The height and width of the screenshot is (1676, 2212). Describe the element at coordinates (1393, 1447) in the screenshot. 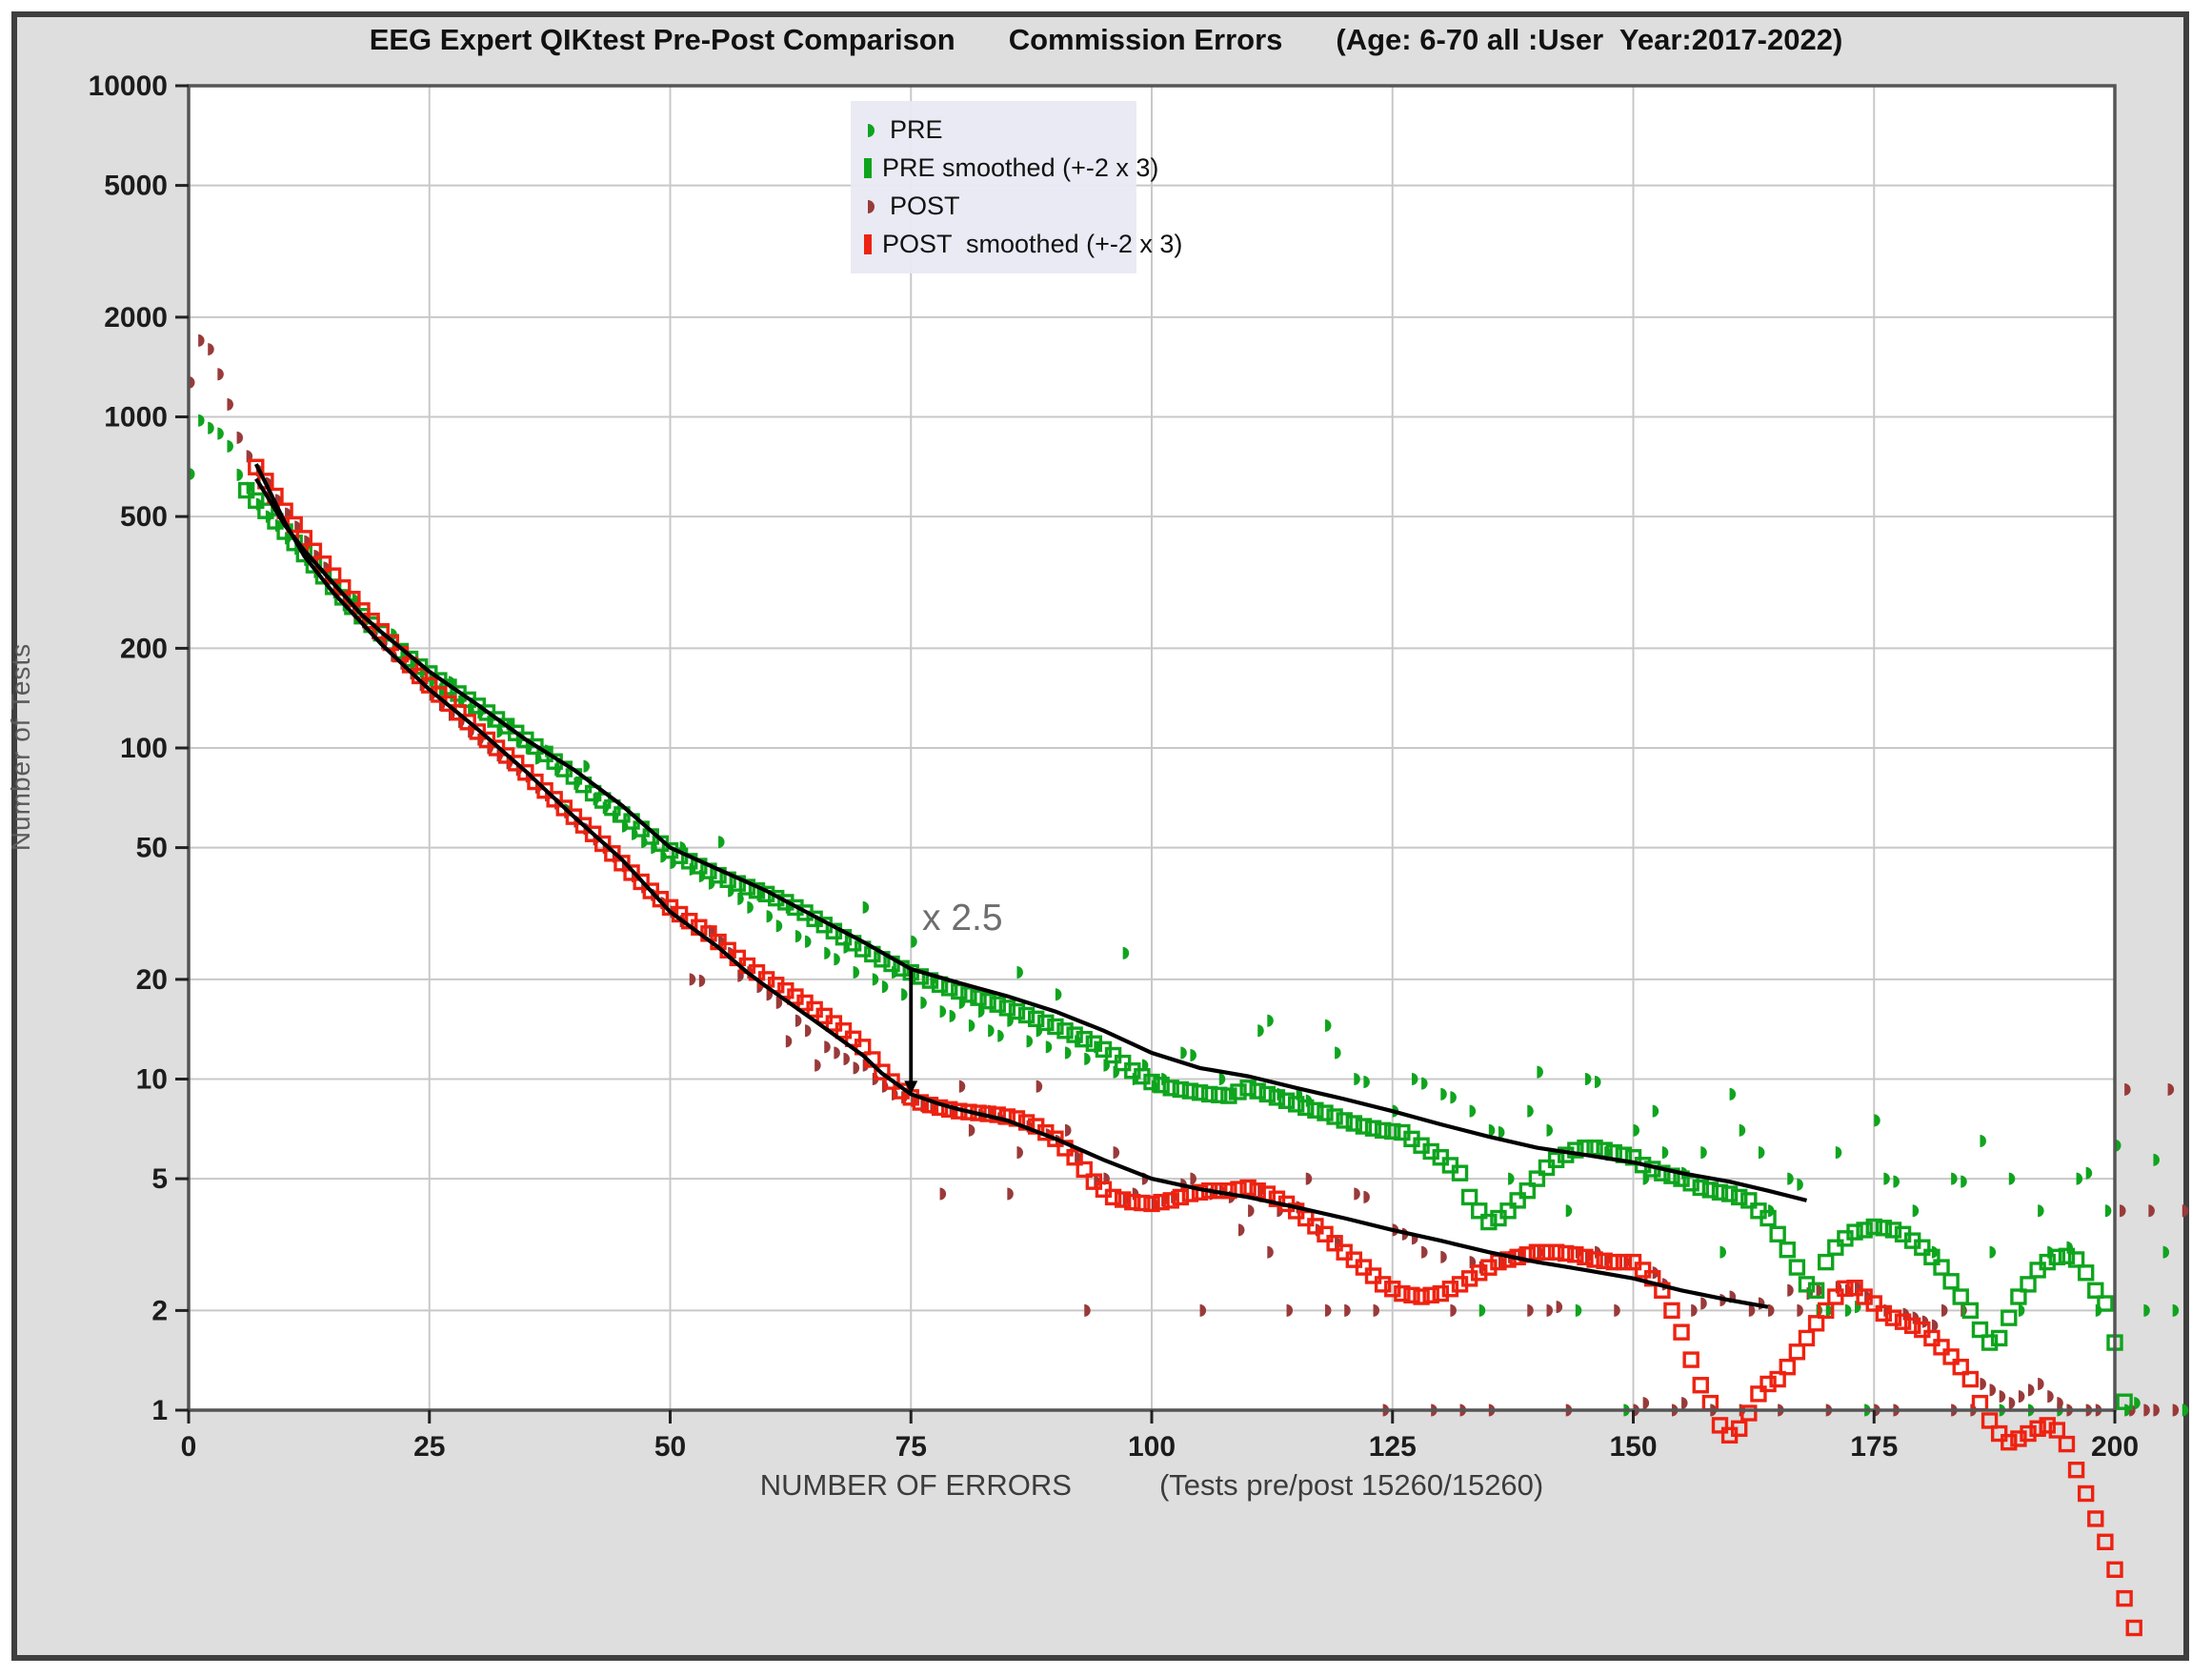

I see `svg-text: 125` at that location.